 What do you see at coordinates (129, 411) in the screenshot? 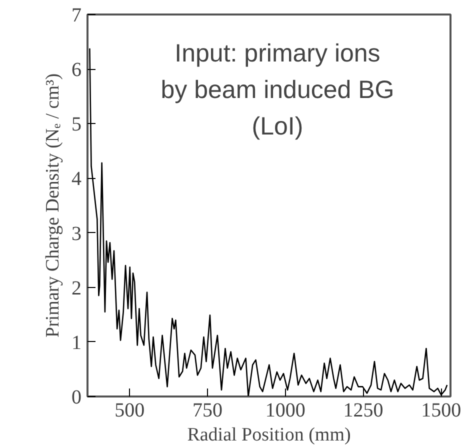
I see `x-tick-label: 500` at bounding box center [129, 411].